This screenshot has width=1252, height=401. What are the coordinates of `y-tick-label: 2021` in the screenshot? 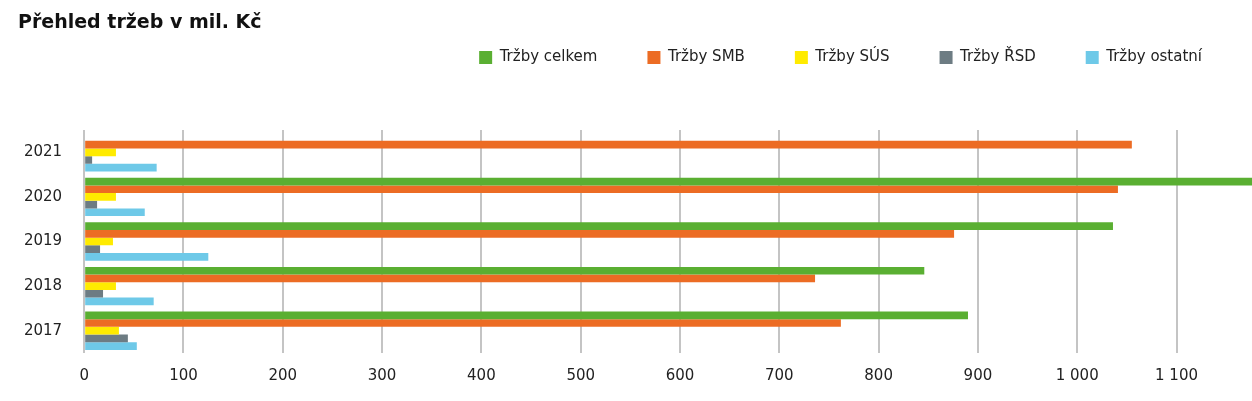 It's located at (43, 151).